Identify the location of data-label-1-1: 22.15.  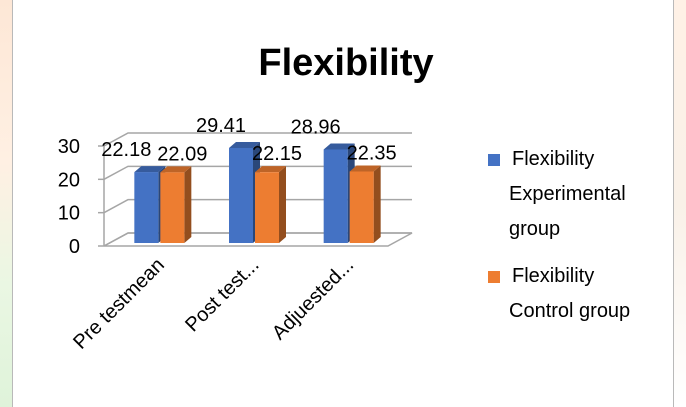
(277, 154).